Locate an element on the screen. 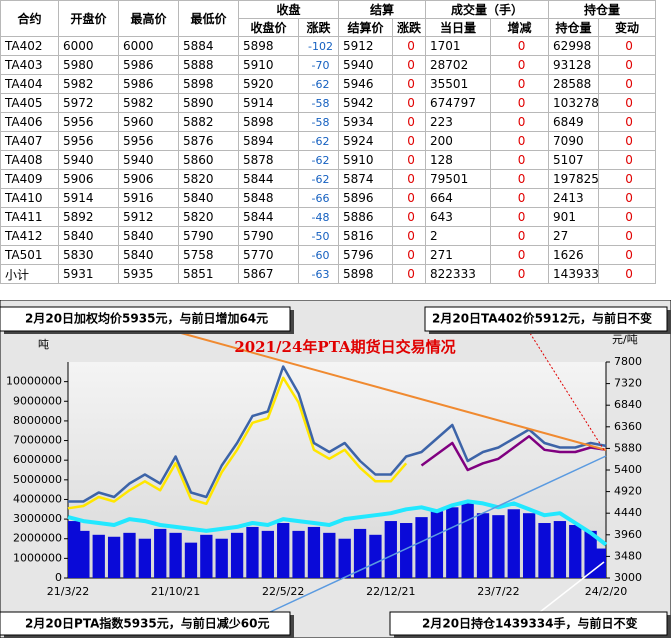 The height and width of the screenshot is (638, 671). y2-tick-label: 5880 is located at coordinates (628, 447).